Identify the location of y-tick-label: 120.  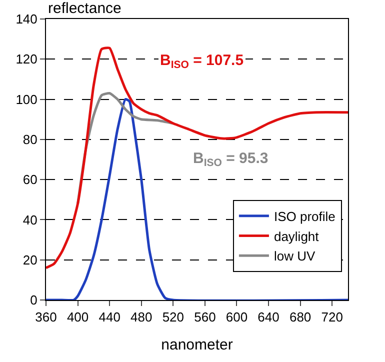
(27, 59).